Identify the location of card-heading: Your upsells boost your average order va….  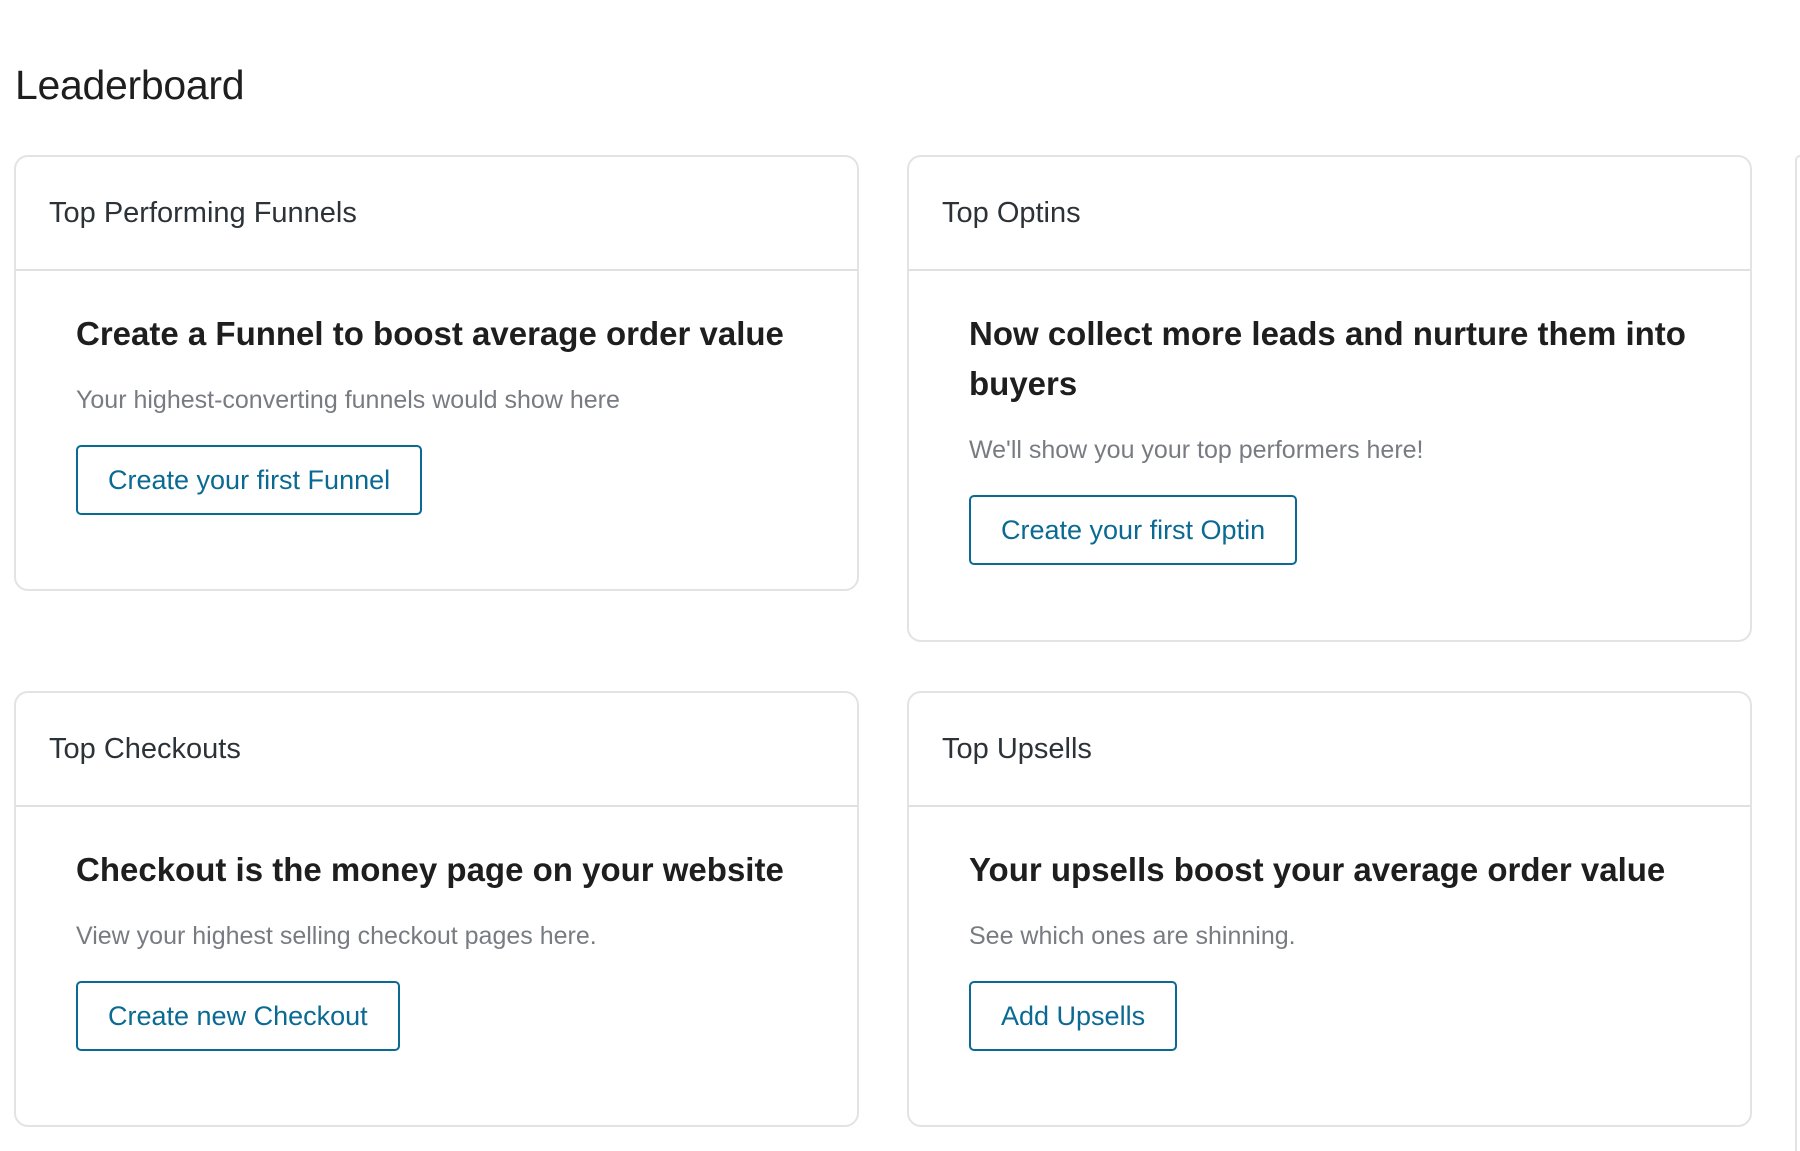
(1317, 869).